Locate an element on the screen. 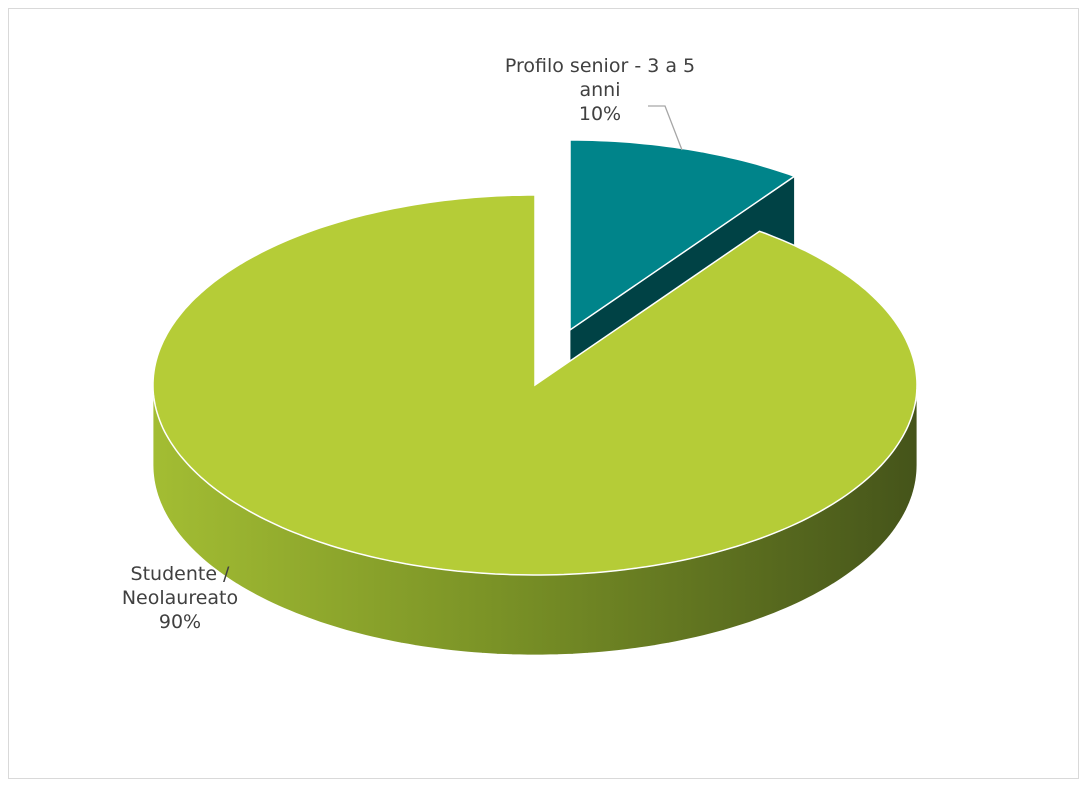 This screenshot has height=785, width=1088. data-label: Studente / Neolaureato 90% is located at coordinates (180, 598).